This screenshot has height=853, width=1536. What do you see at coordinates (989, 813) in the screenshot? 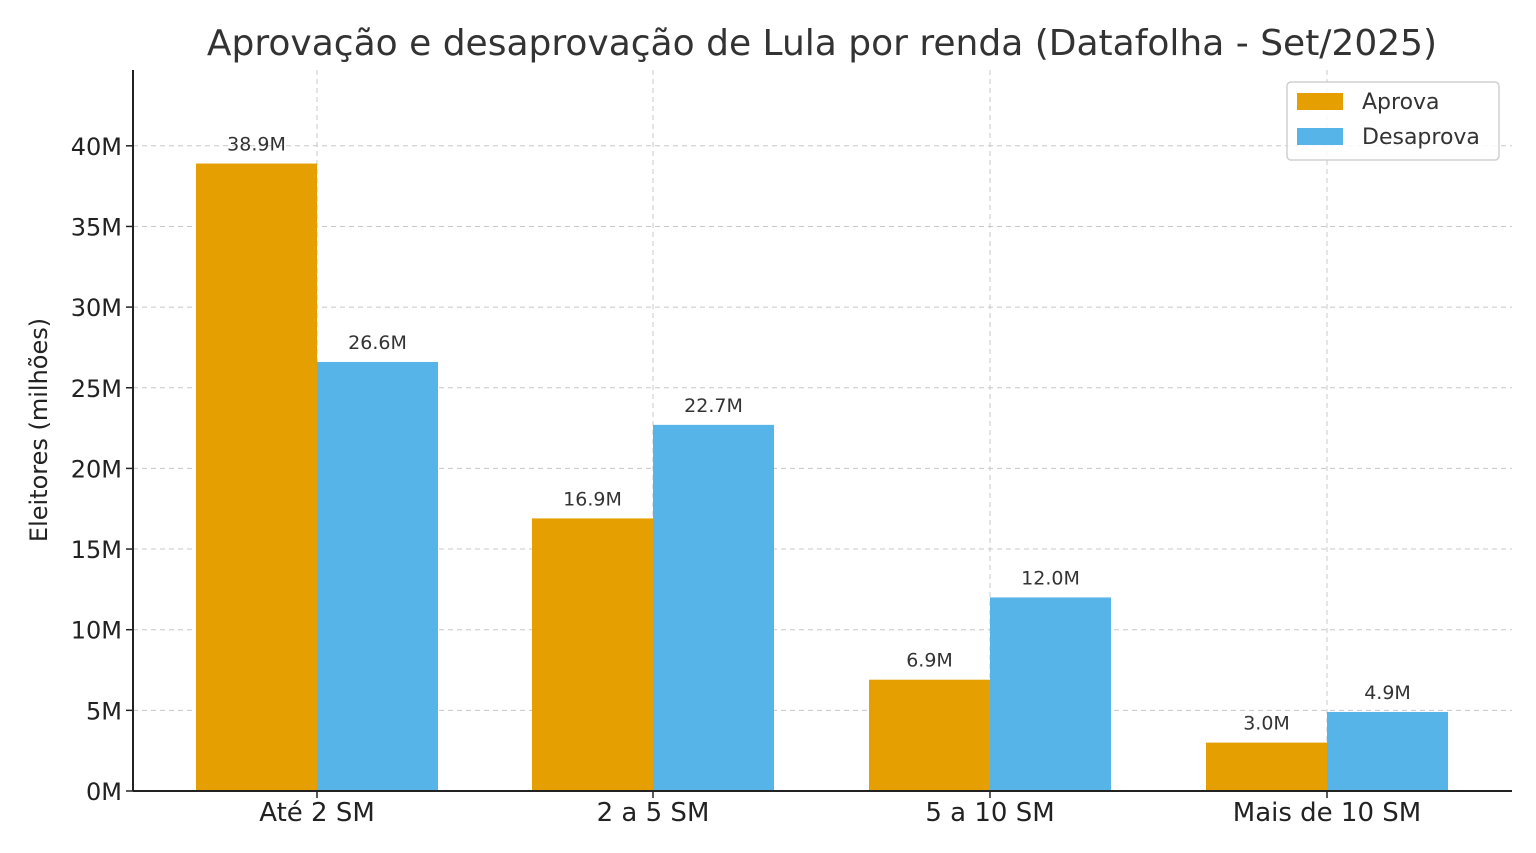
I see `x-tick-label: 5 a 10 SM` at bounding box center [989, 813].